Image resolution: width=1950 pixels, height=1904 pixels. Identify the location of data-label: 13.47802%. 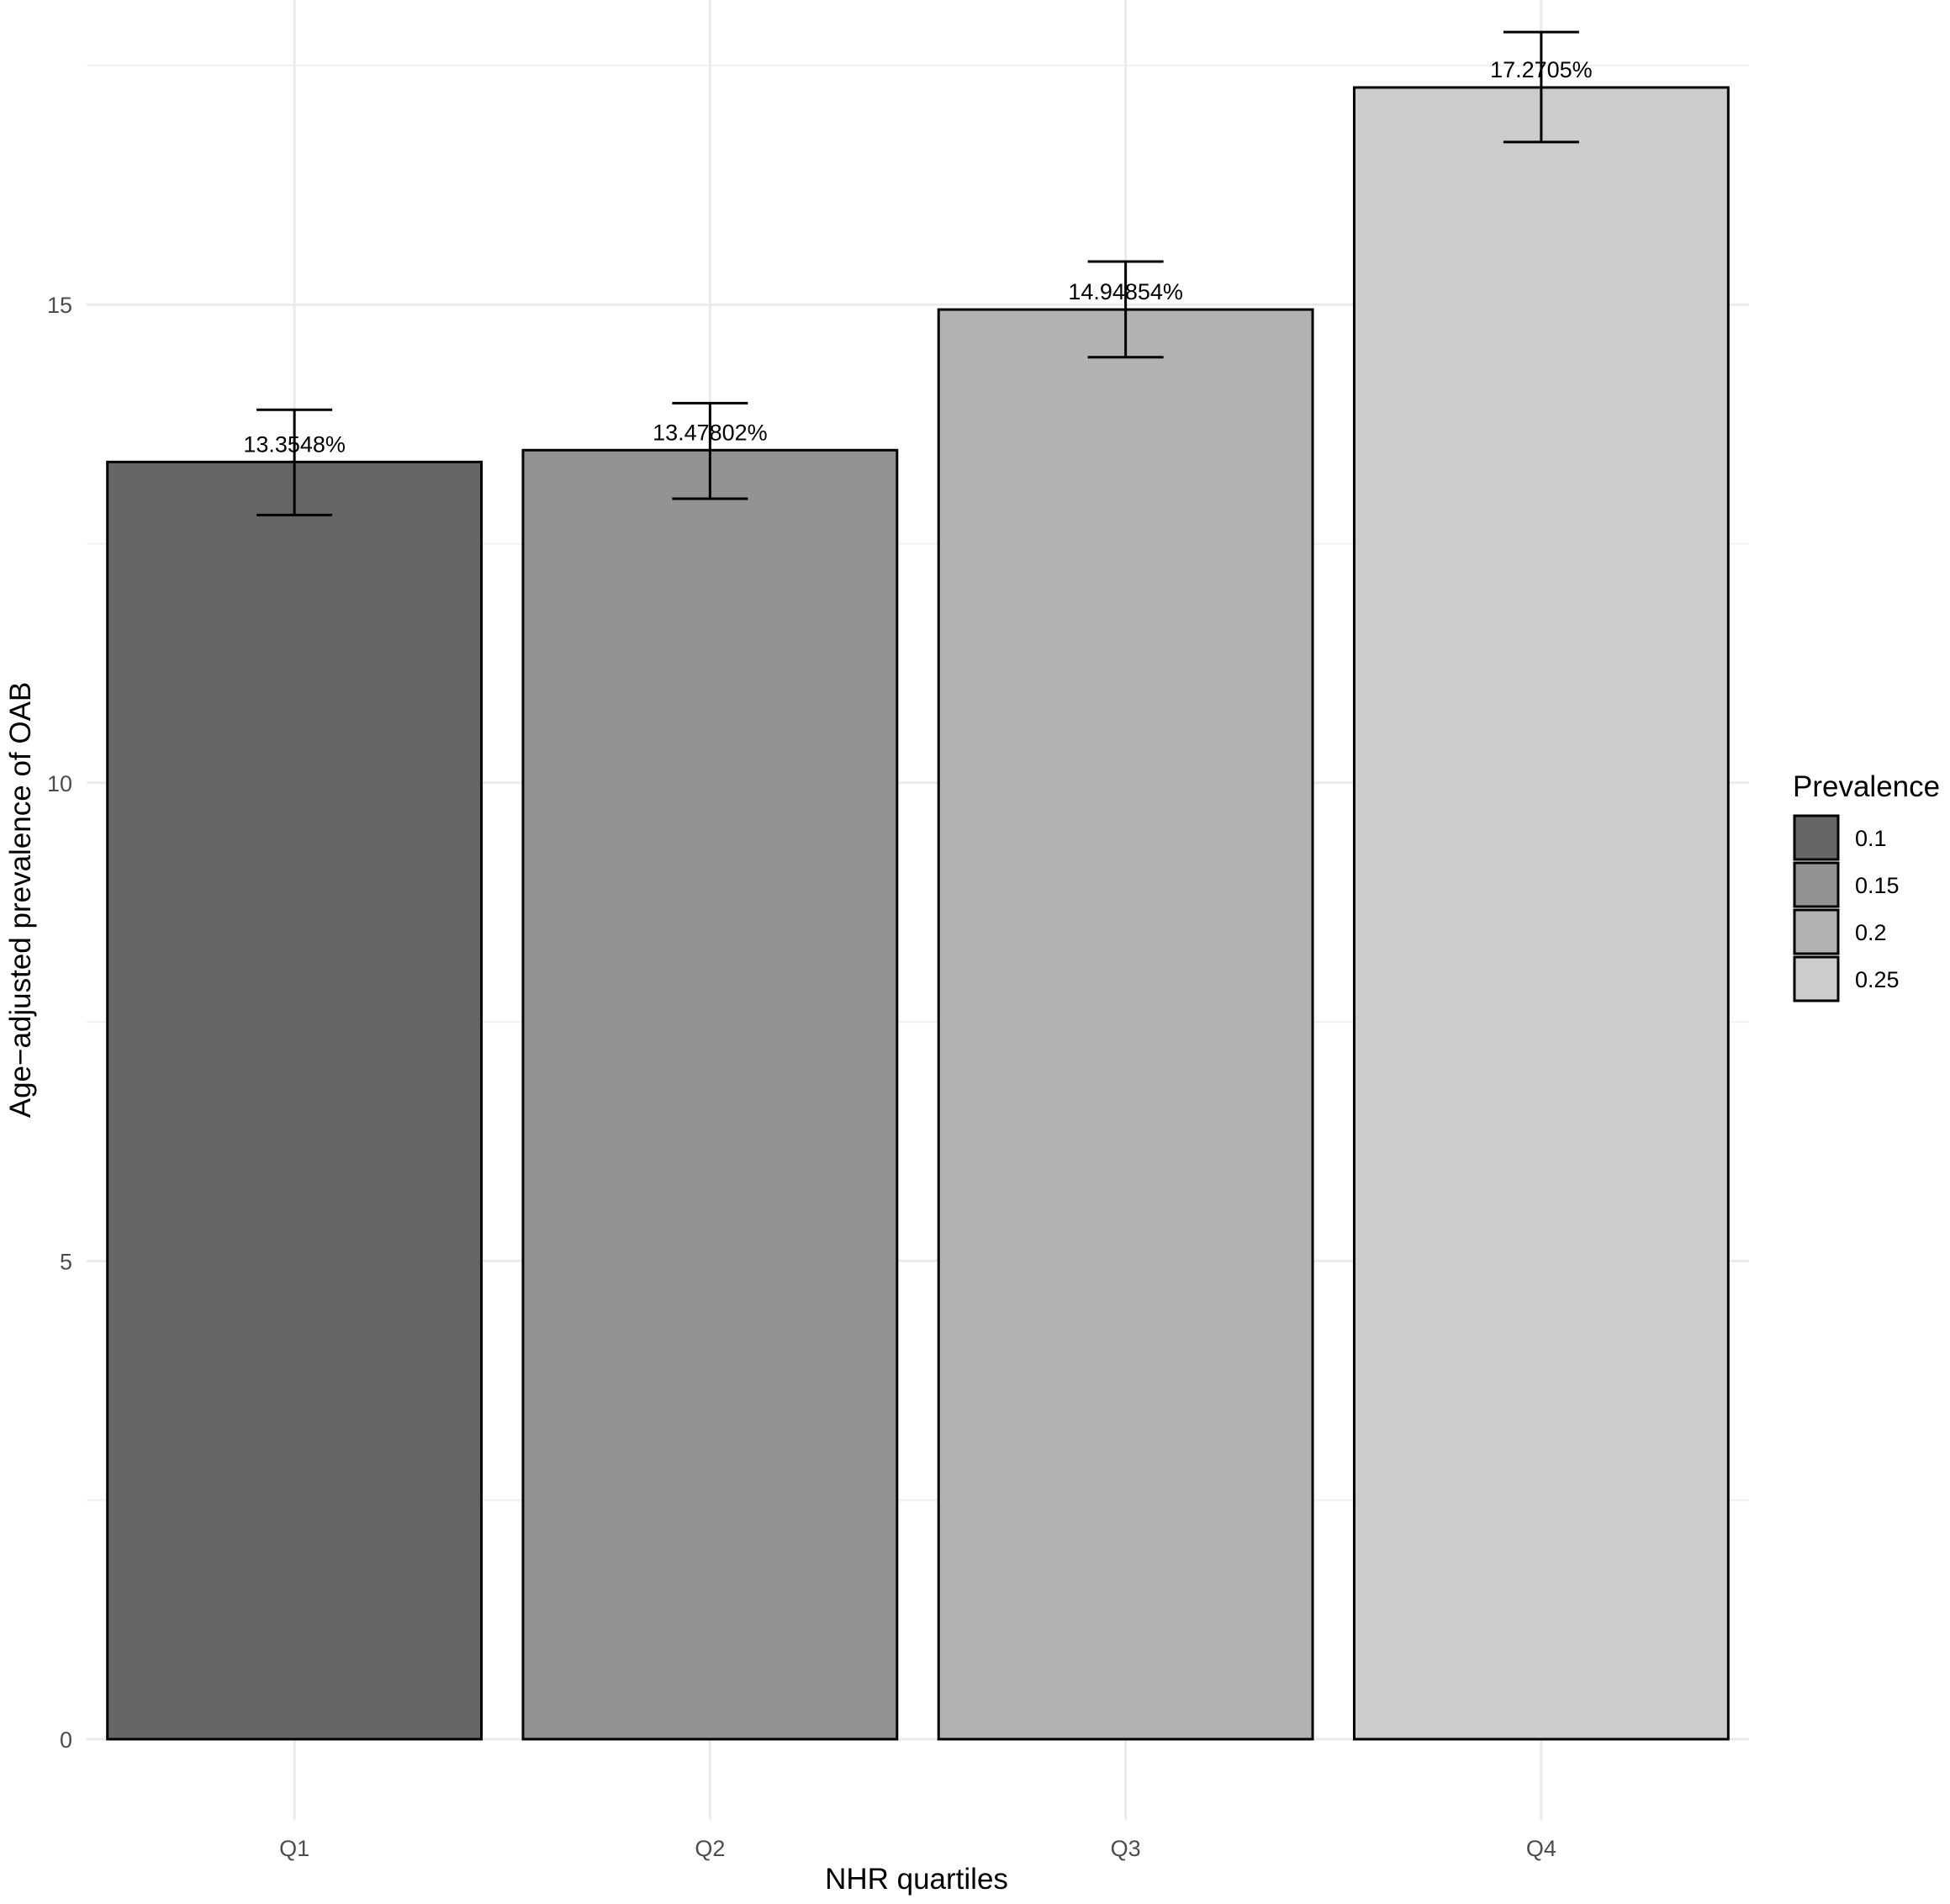
(711, 432).